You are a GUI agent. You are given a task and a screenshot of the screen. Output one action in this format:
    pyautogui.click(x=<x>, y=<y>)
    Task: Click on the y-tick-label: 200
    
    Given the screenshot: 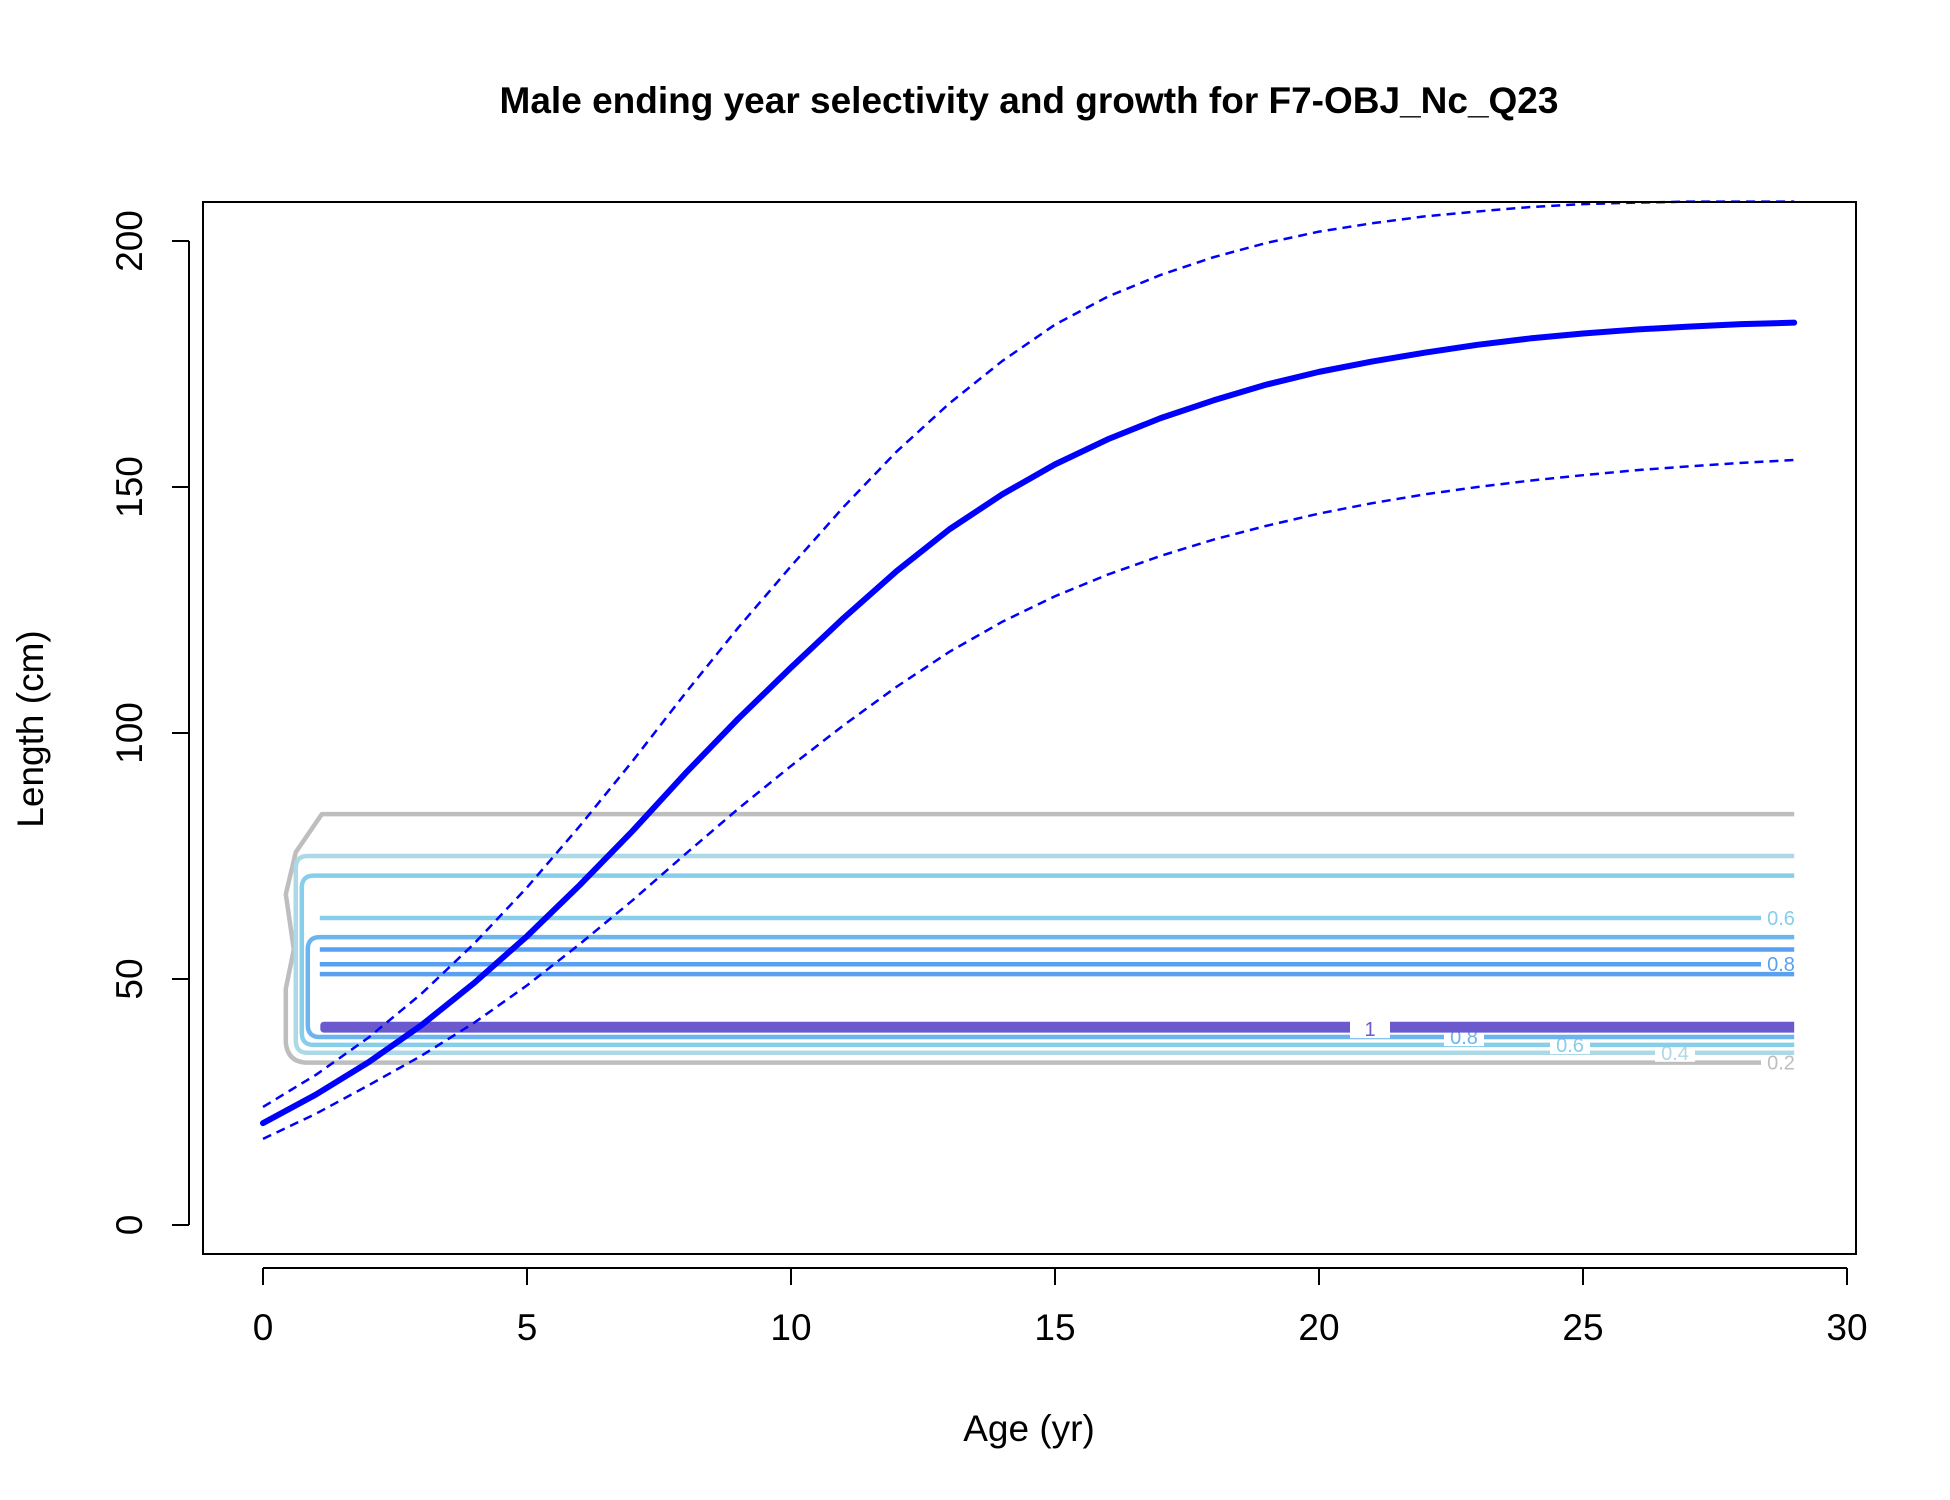 What is the action you would take?
    pyautogui.click(x=129, y=241)
    